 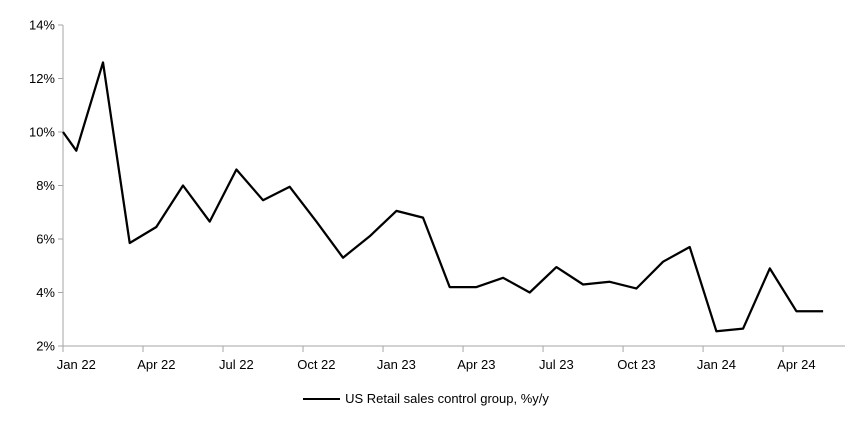 What do you see at coordinates (716, 364) in the screenshot?
I see `x-tick-label: Jan 24` at bounding box center [716, 364].